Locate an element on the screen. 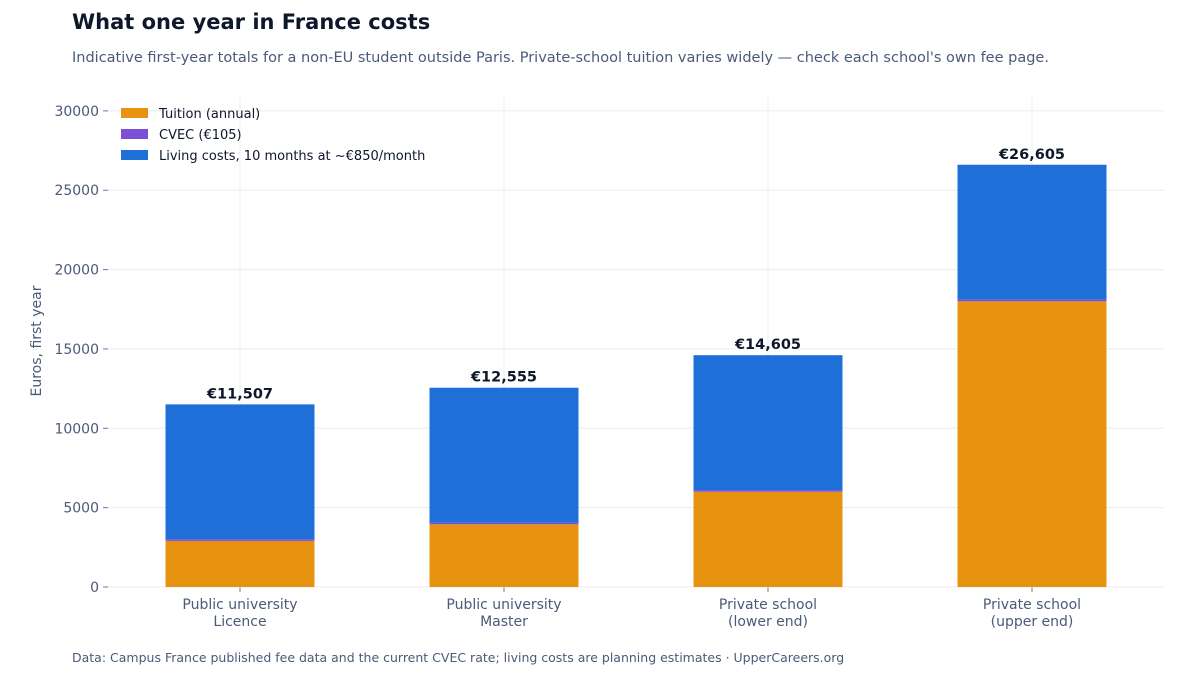 The height and width of the screenshot is (675, 1200). legend-label: Living costs, 10 months at ~€850/month is located at coordinates (292, 156).